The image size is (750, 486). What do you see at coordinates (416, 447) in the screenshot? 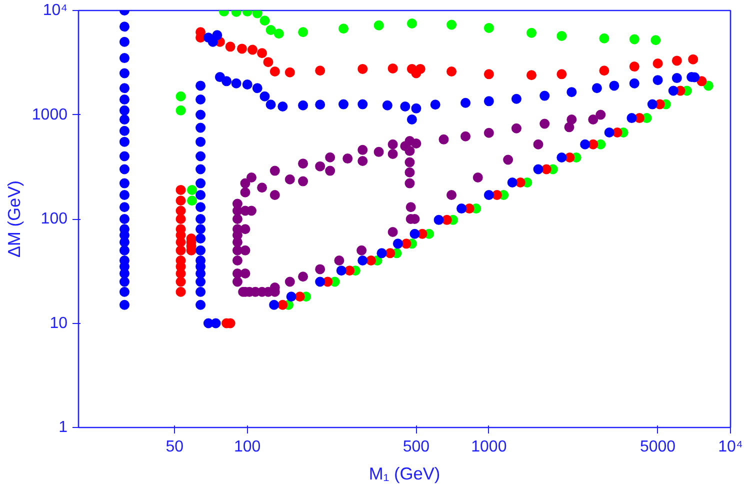
I see `x-tick-label: 500` at bounding box center [416, 447].